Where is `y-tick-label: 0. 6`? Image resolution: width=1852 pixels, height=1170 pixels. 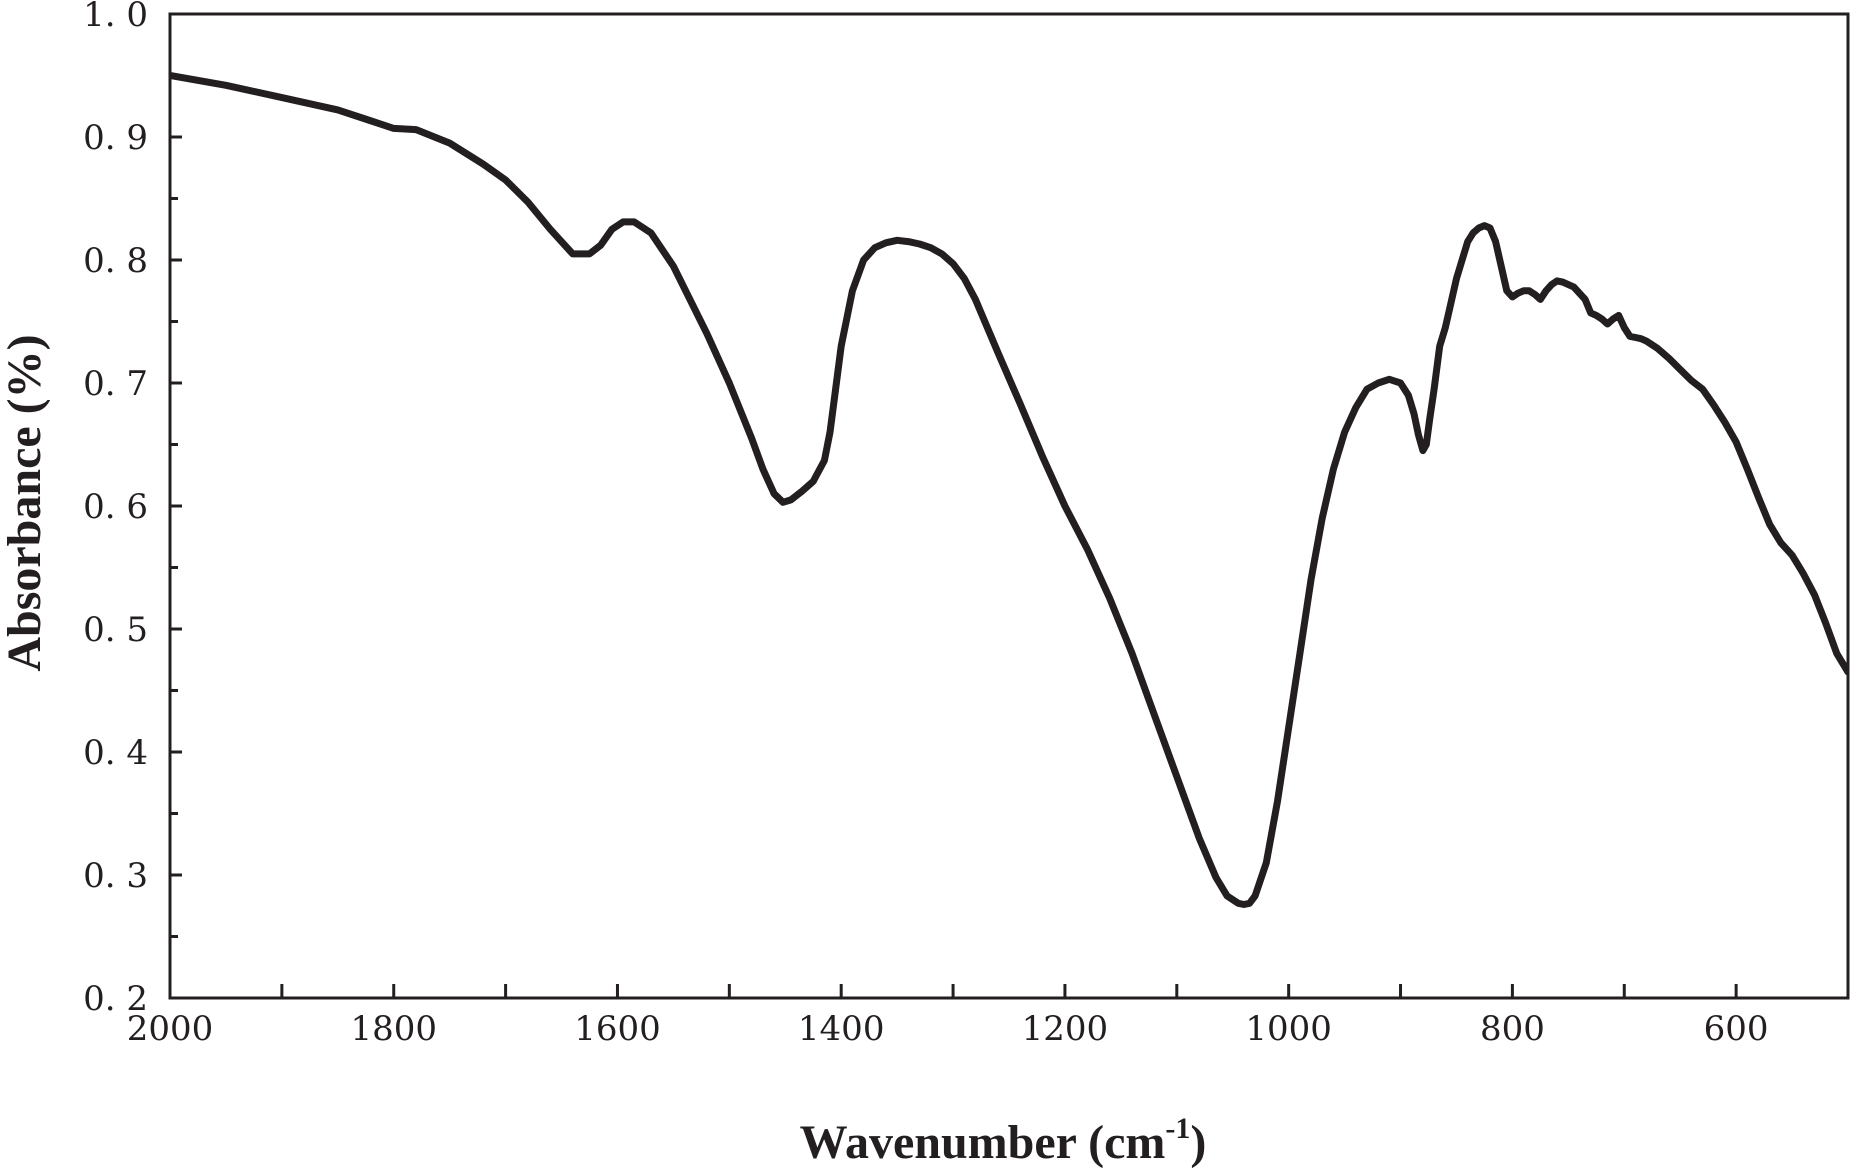 y-tick-label: 0. 6 is located at coordinates (115, 507).